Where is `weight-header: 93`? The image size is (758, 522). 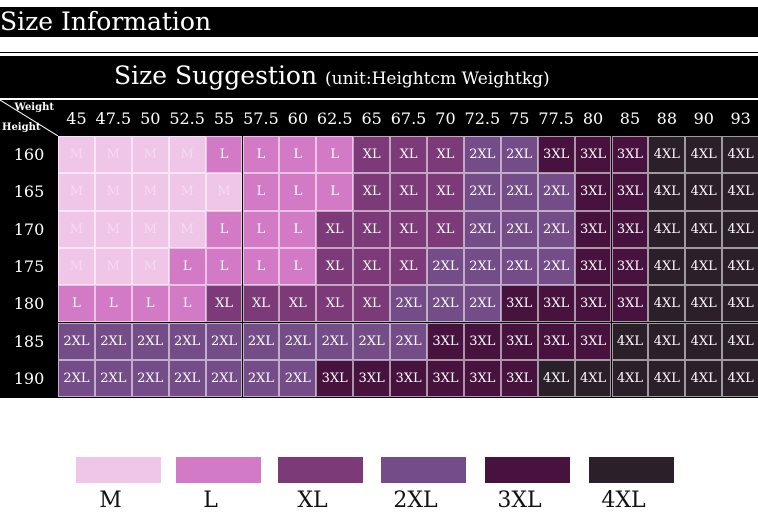 weight-header: 93 is located at coordinates (740, 118).